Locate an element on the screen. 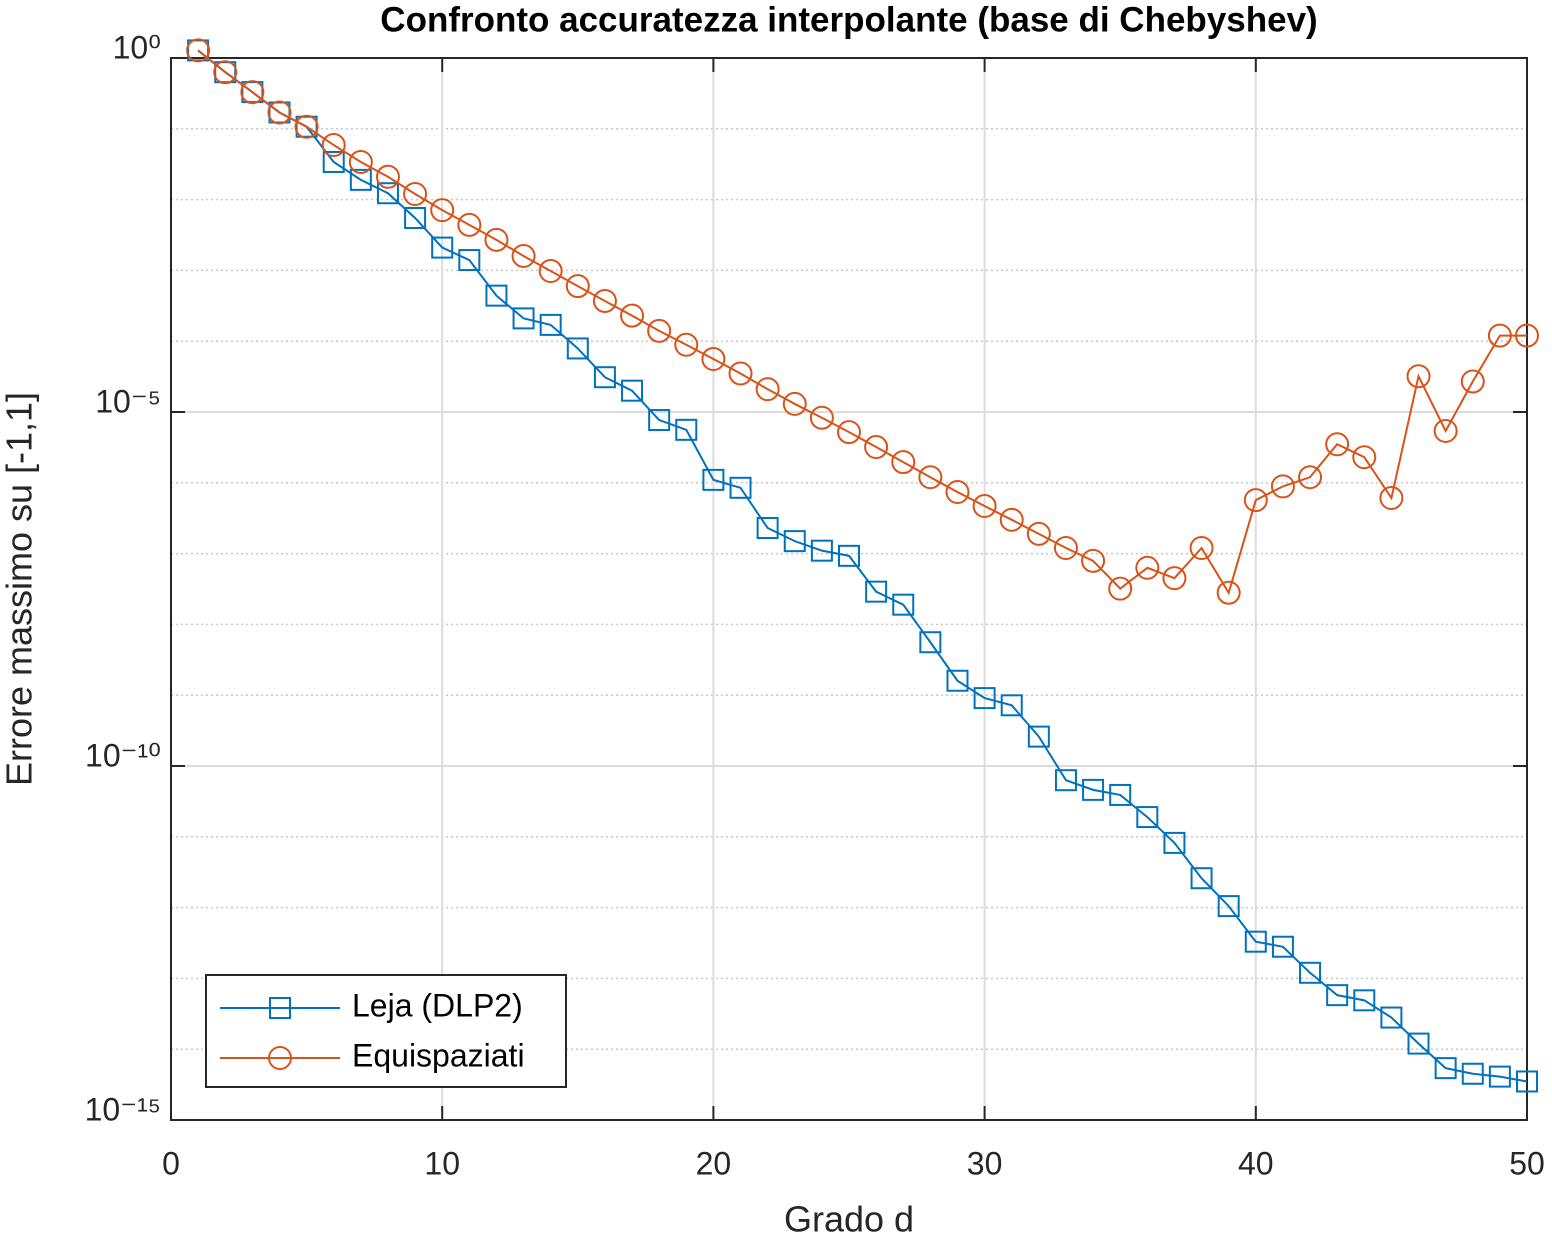 Image resolution: width=1552 pixels, height=1244 pixels. legend-box is located at coordinates (386, 1031).